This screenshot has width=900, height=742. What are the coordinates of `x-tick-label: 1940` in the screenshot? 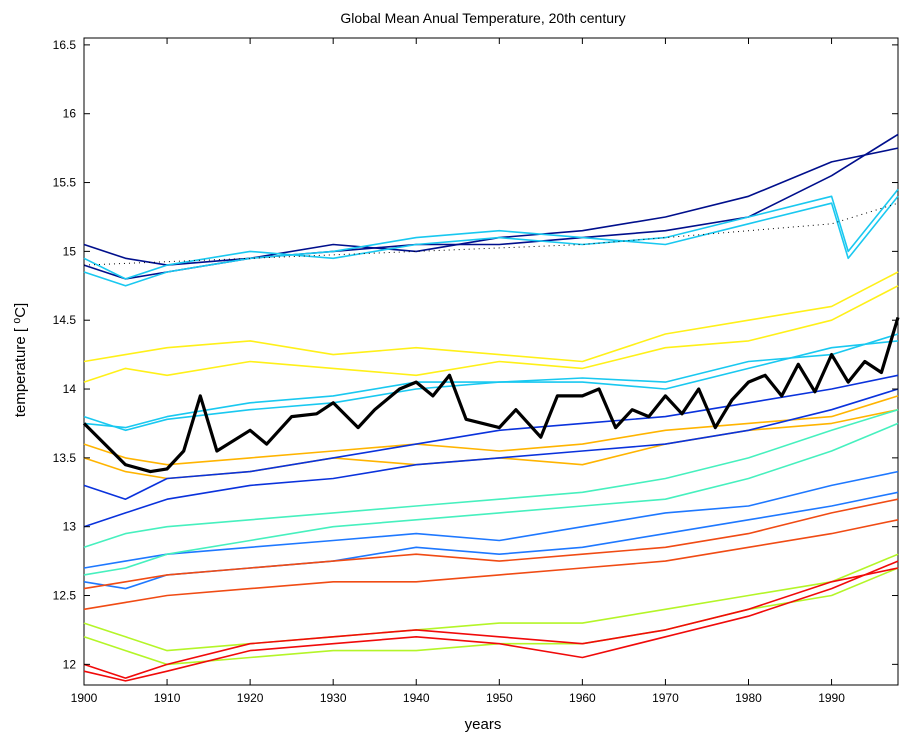 It's located at (416, 698).